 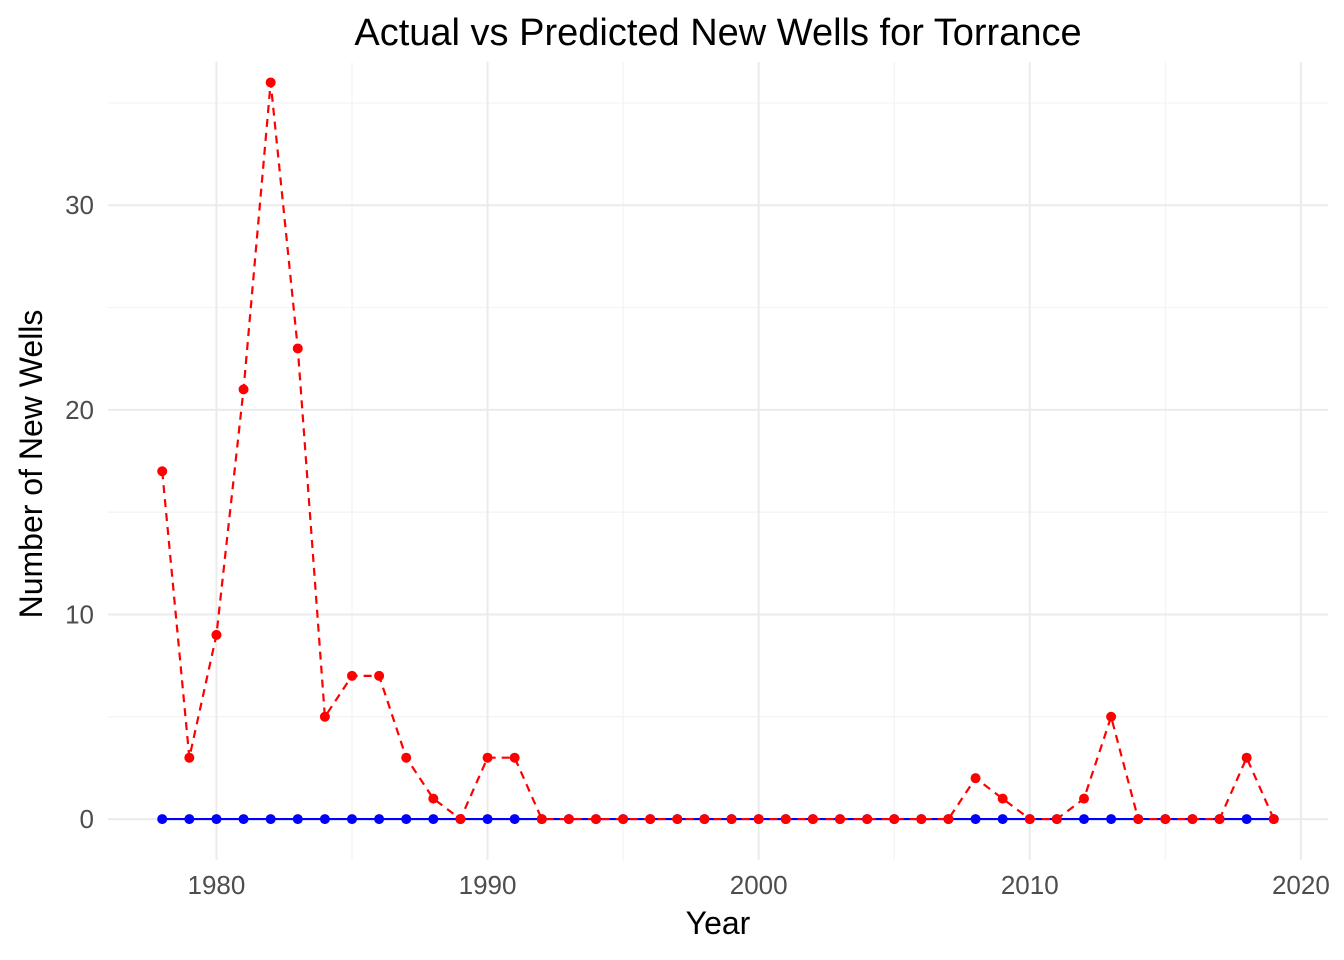 What do you see at coordinates (79, 410) in the screenshot?
I see `y-tick-label: 20` at bounding box center [79, 410].